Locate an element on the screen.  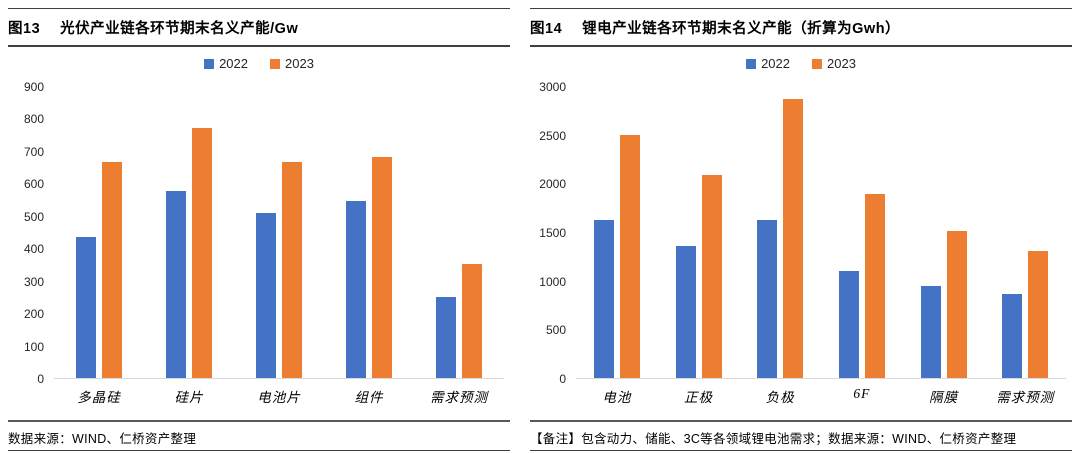
y-axis-tick-label: 400 is located at coordinates (33, 249).